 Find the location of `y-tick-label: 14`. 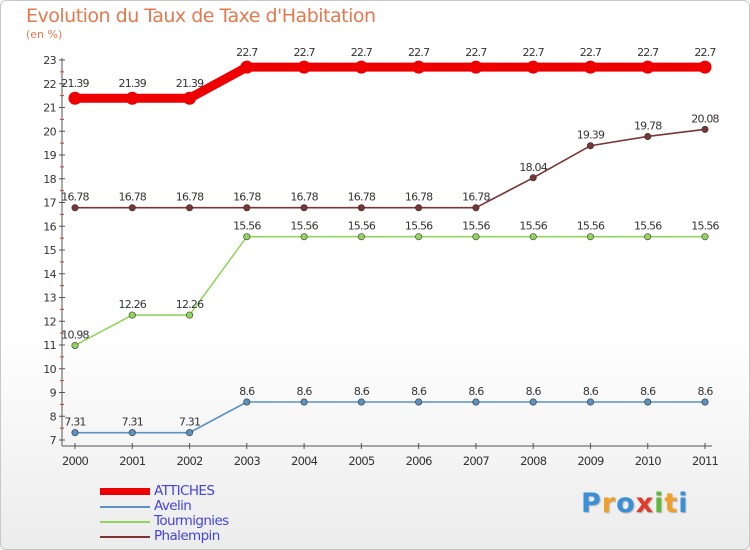

y-tick-label: 14 is located at coordinates (49, 274).